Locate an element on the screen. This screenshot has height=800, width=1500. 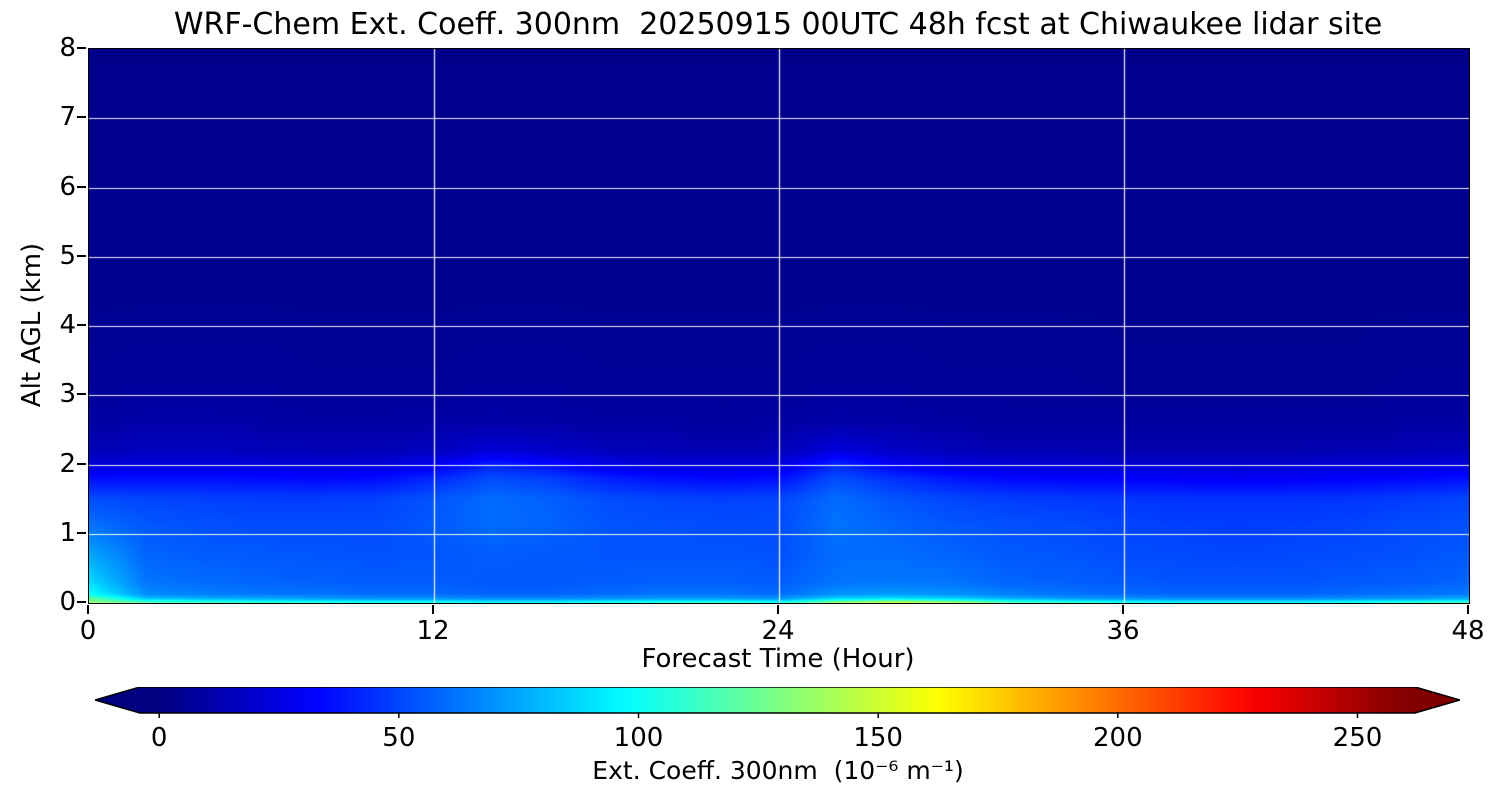
x-tick-label: 36 is located at coordinates (1123, 631).